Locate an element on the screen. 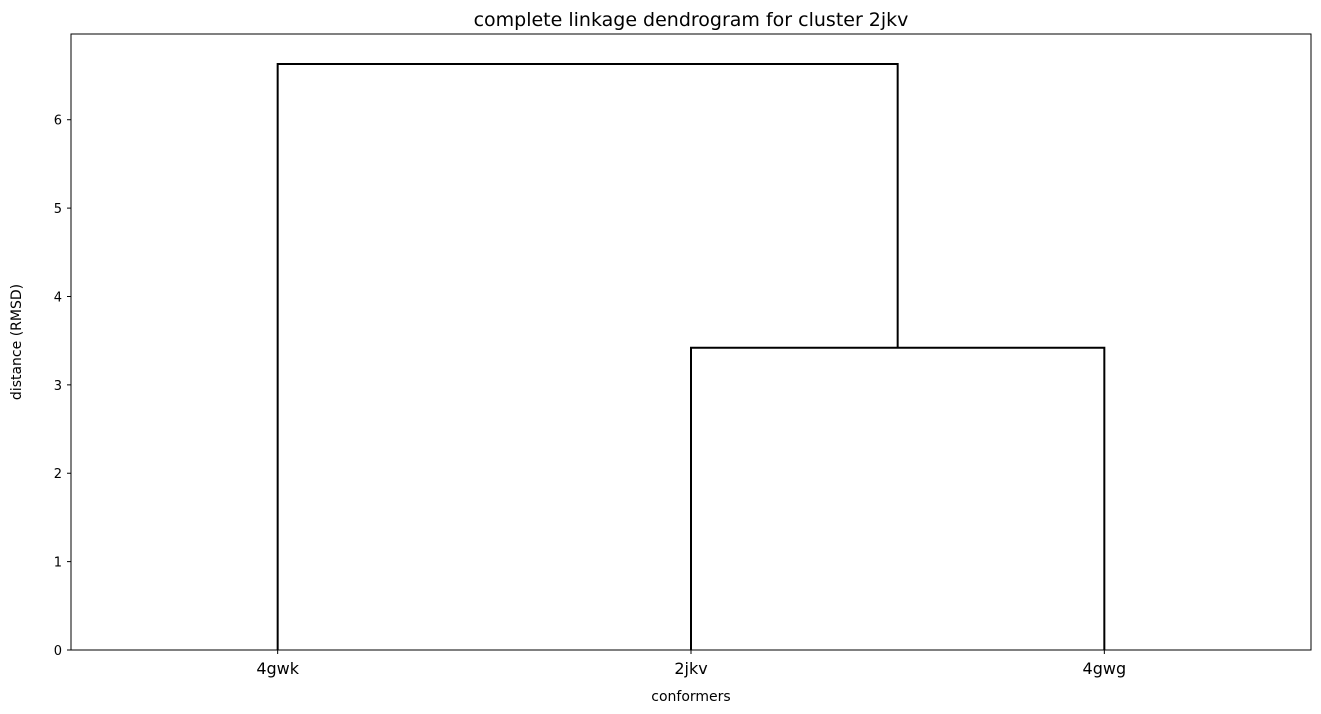 The width and height of the screenshot is (1321, 714). y-tick-label: 5 is located at coordinates (58, 209).